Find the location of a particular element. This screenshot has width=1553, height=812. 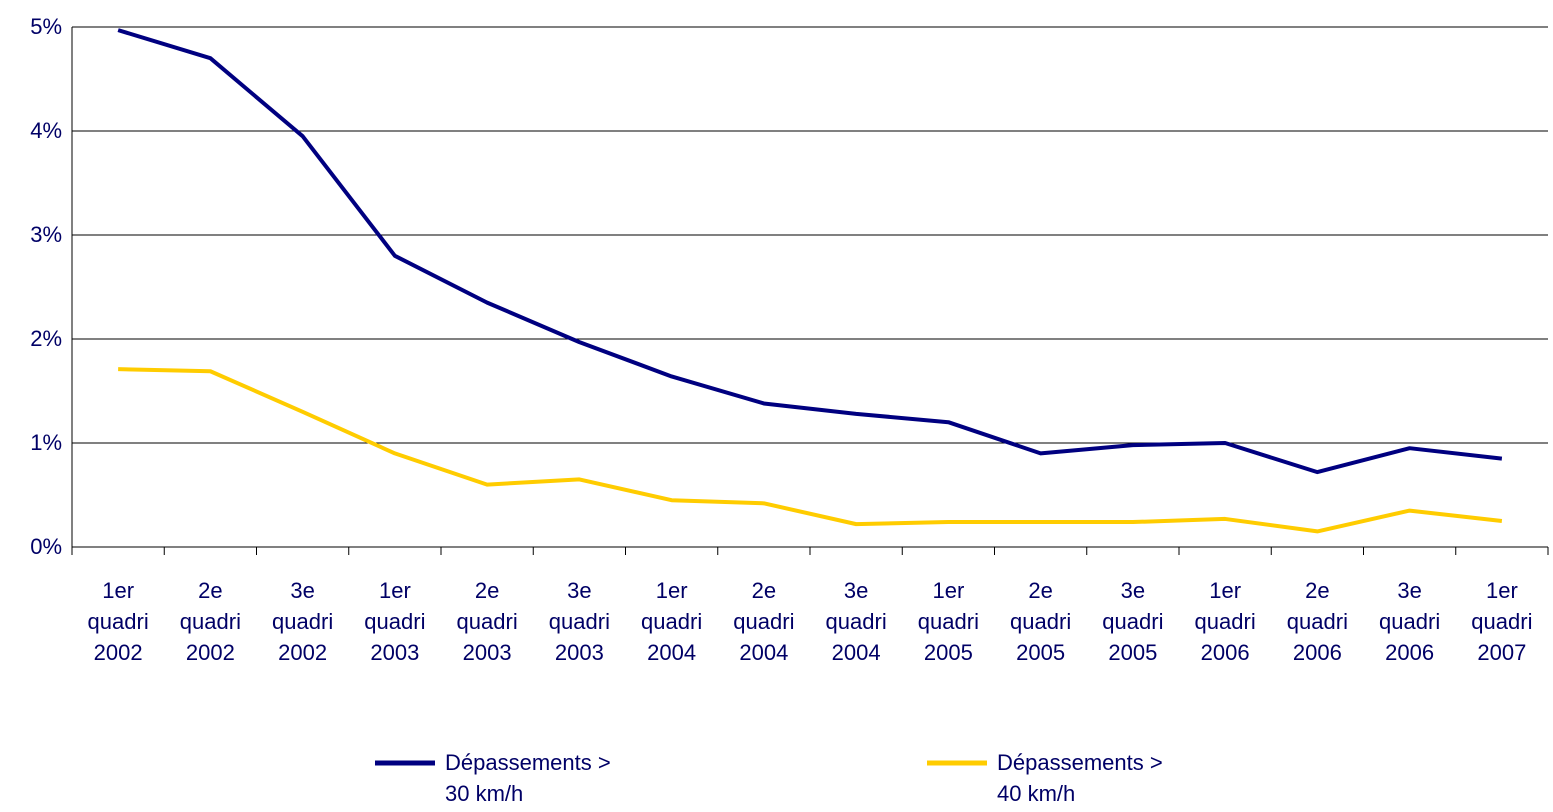

legend-label: Dépassements > 30 km/h is located at coordinates (528, 778).